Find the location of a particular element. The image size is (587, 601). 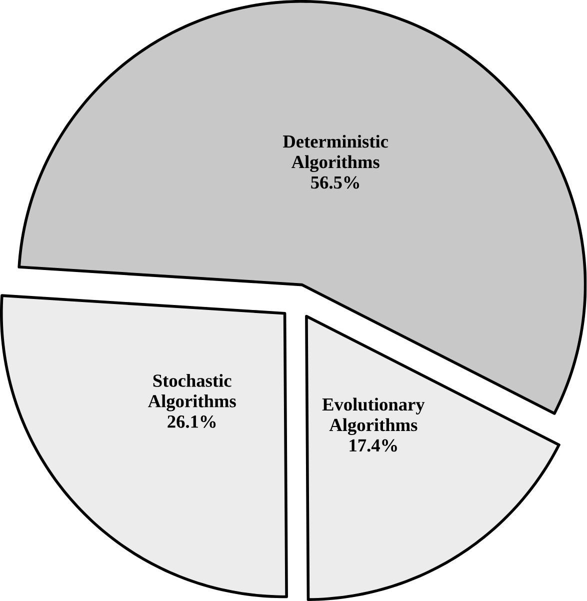

data-label: 17.4% is located at coordinates (374, 445).